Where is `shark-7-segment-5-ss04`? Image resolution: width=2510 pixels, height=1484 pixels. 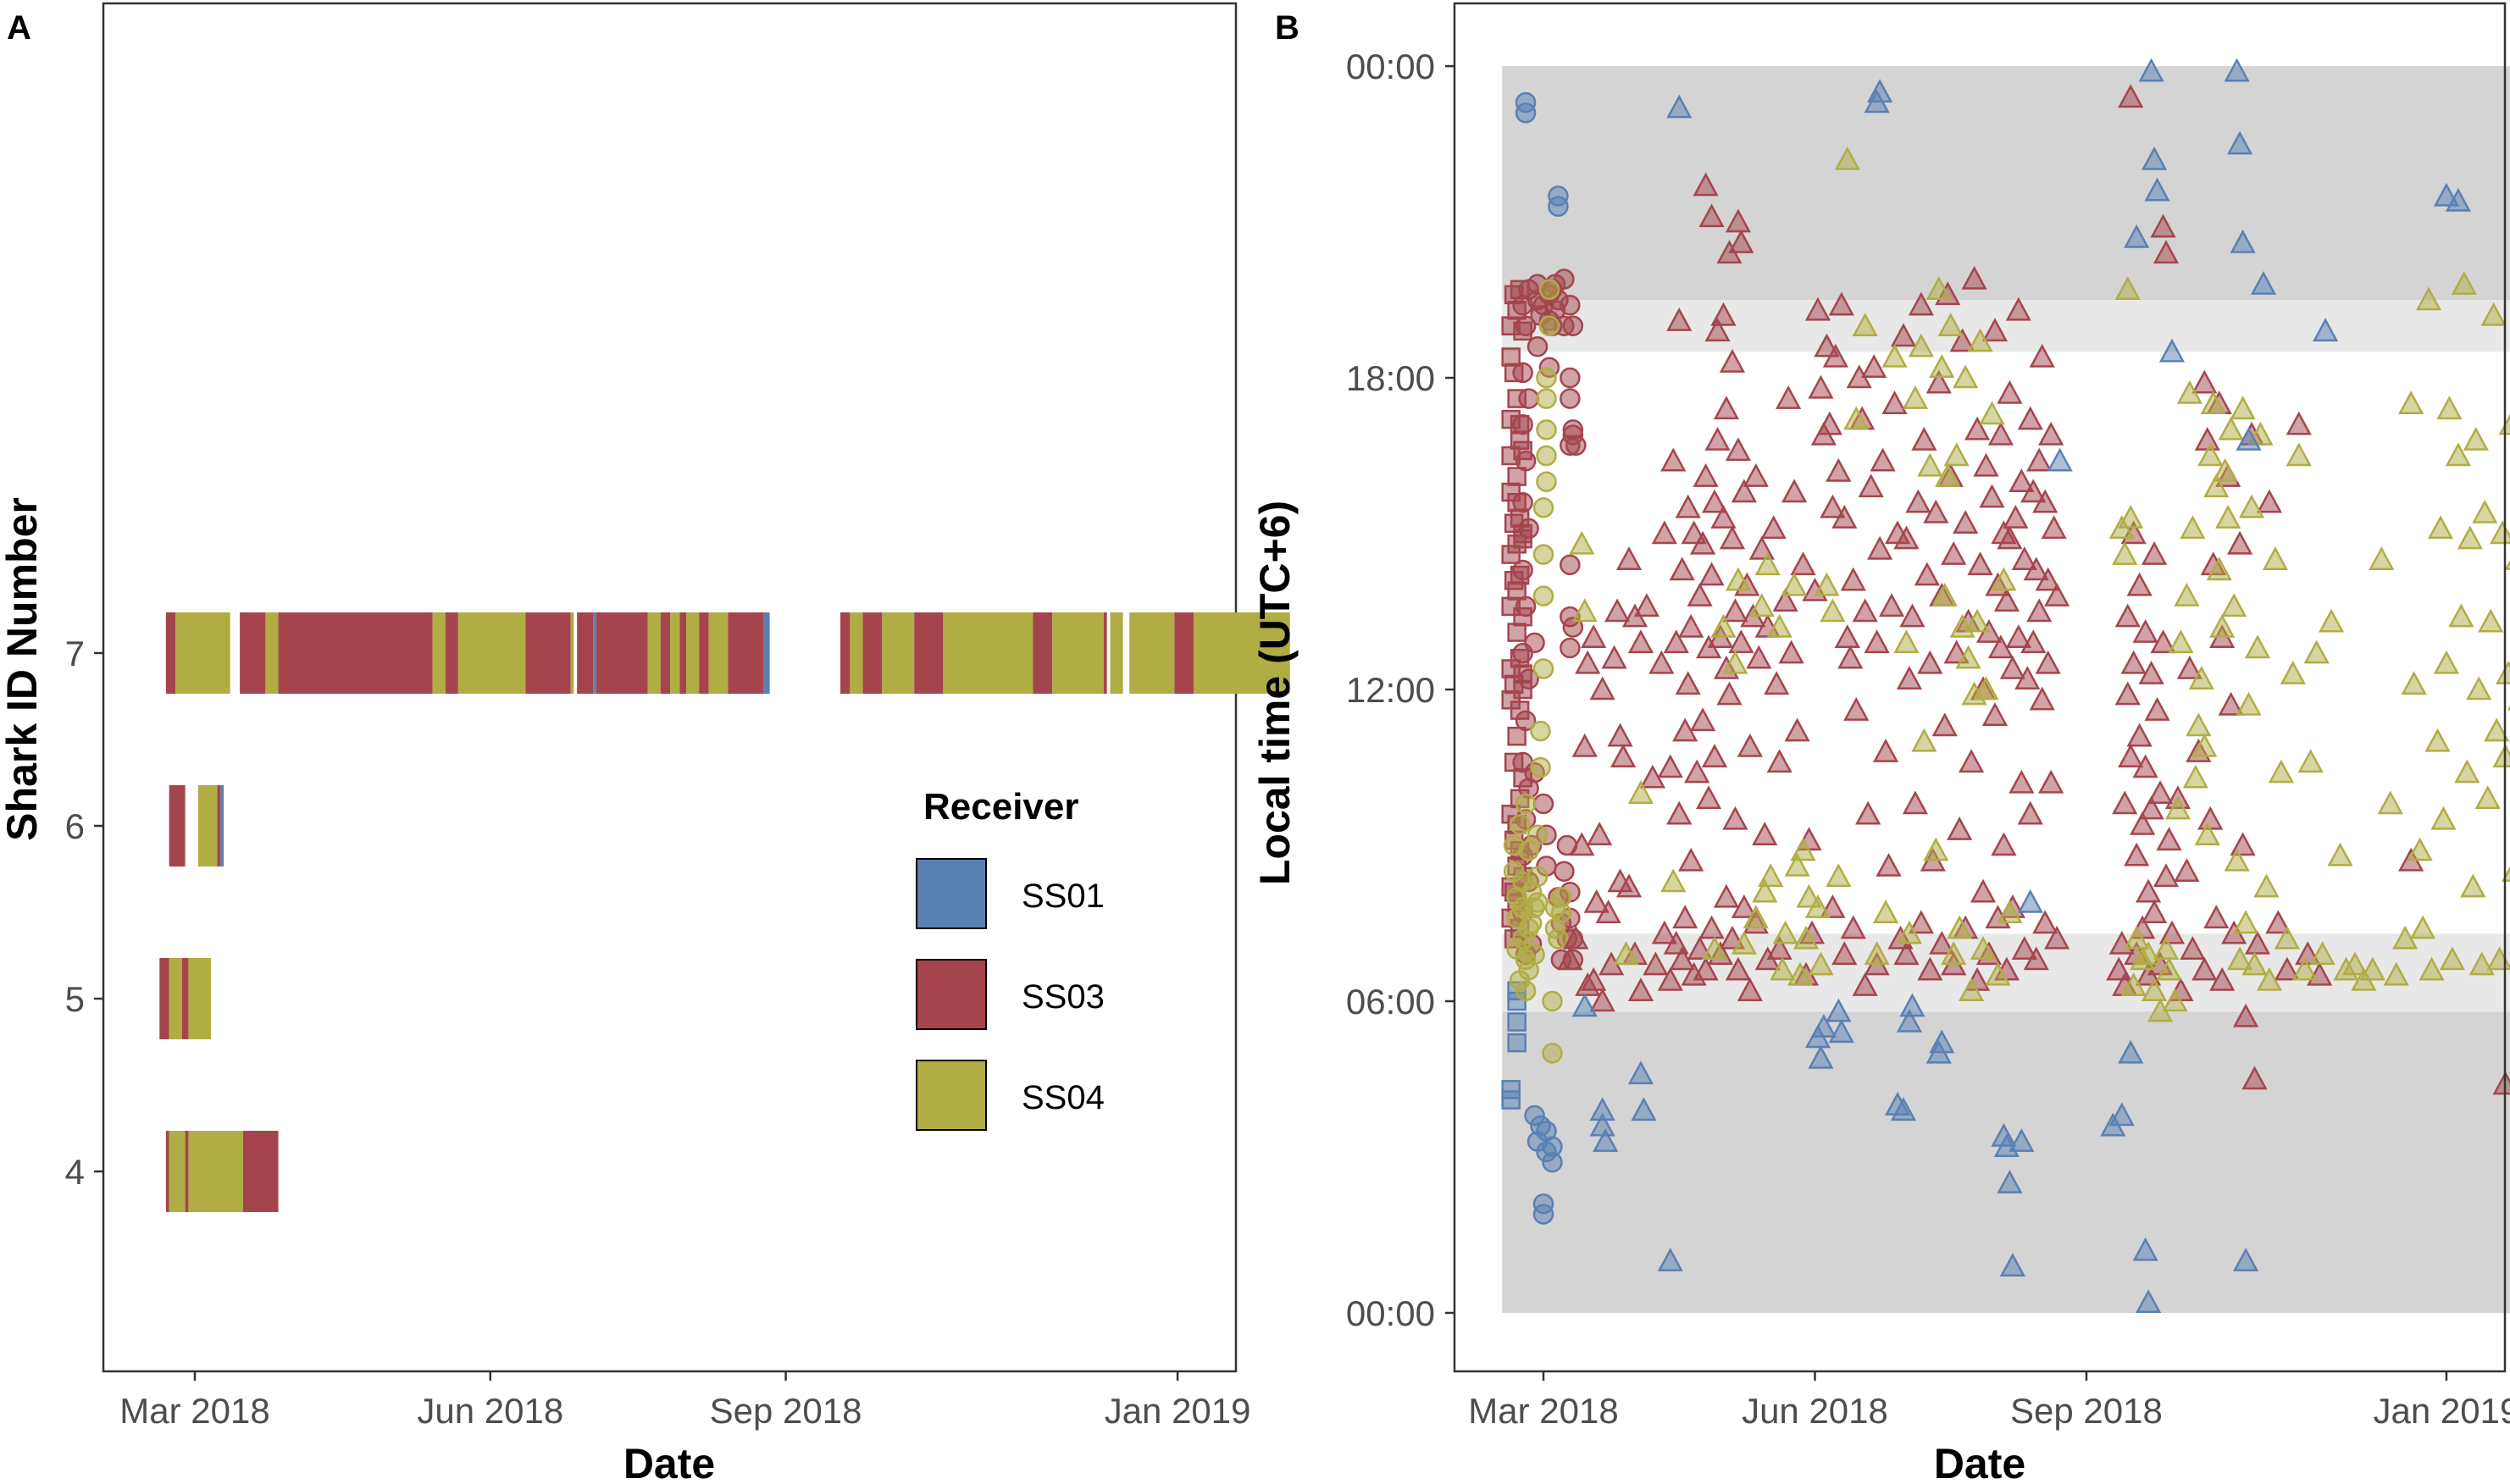 shark-7-segment-5-ss04 is located at coordinates (439, 653).